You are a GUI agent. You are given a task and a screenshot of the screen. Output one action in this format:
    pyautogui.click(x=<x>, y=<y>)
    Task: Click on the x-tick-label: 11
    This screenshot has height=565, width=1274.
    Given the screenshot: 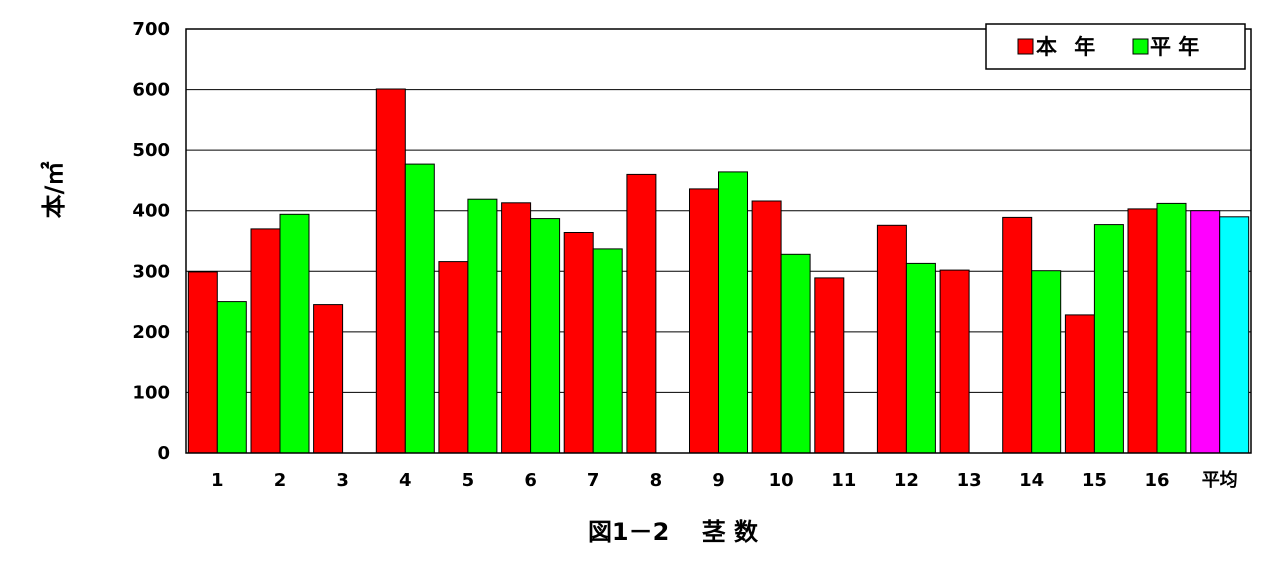 What is the action you would take?
    pyautogui.click(x=843, y=480)
    